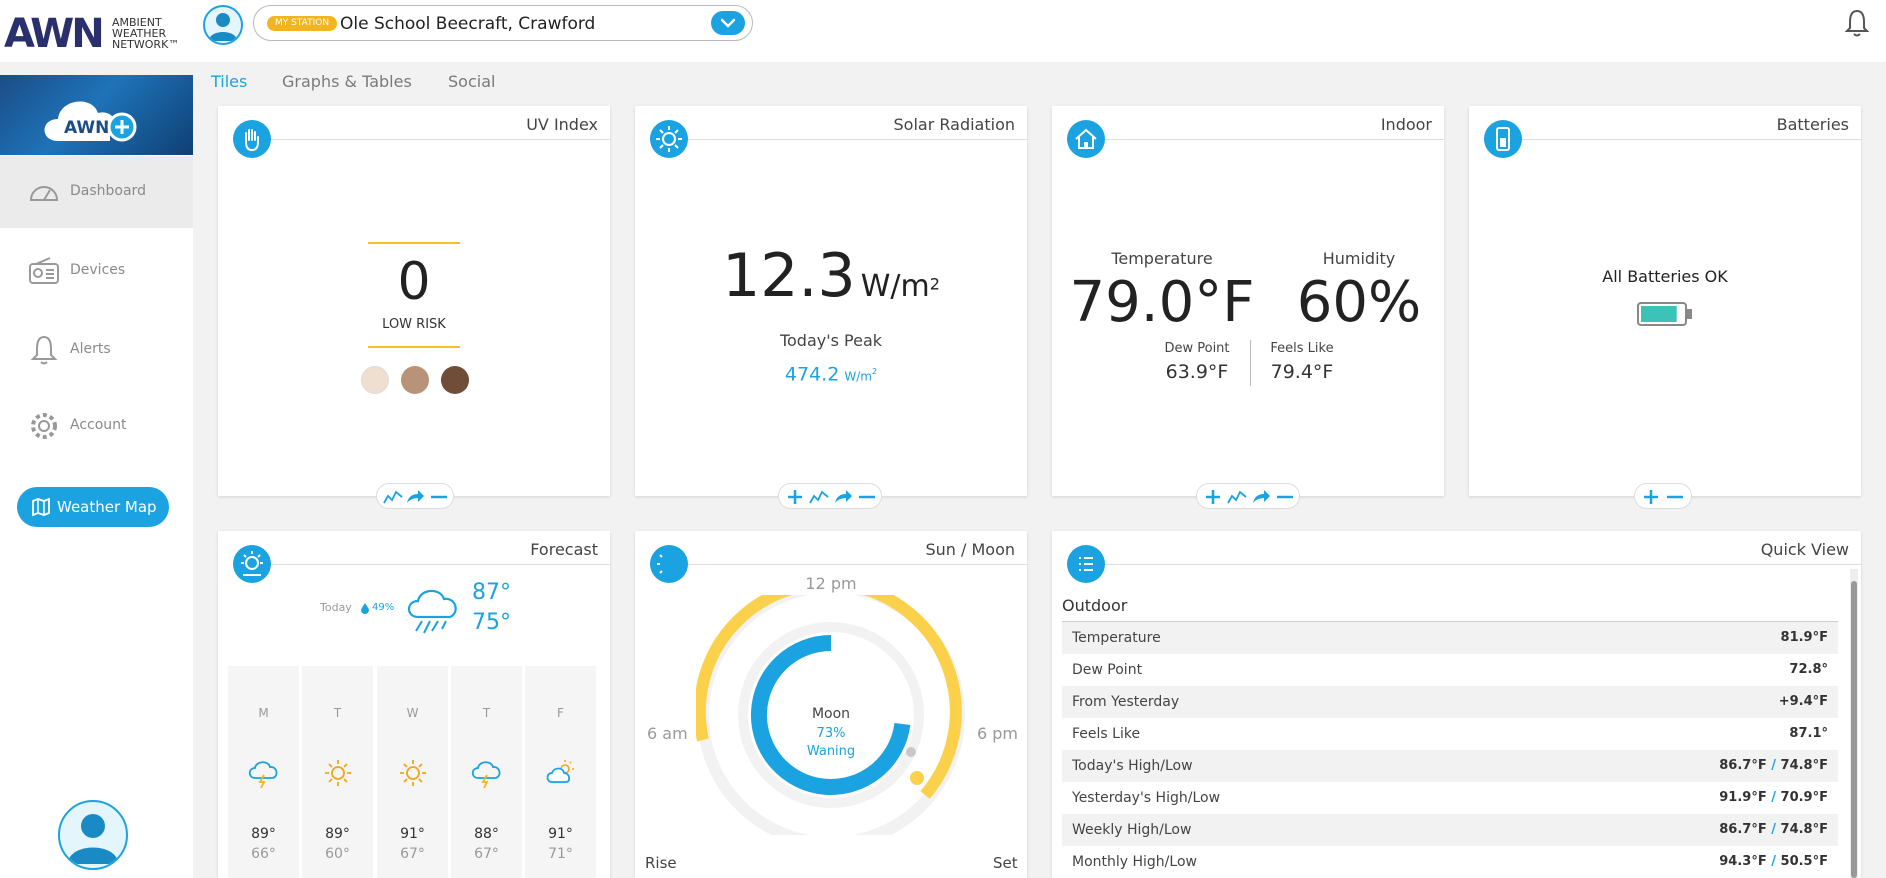 This screenshot has height=878, width=1886. Describe the element at coordinates (564, 549) in the screenshot. I see `forecast-title: Forecast` at that location.